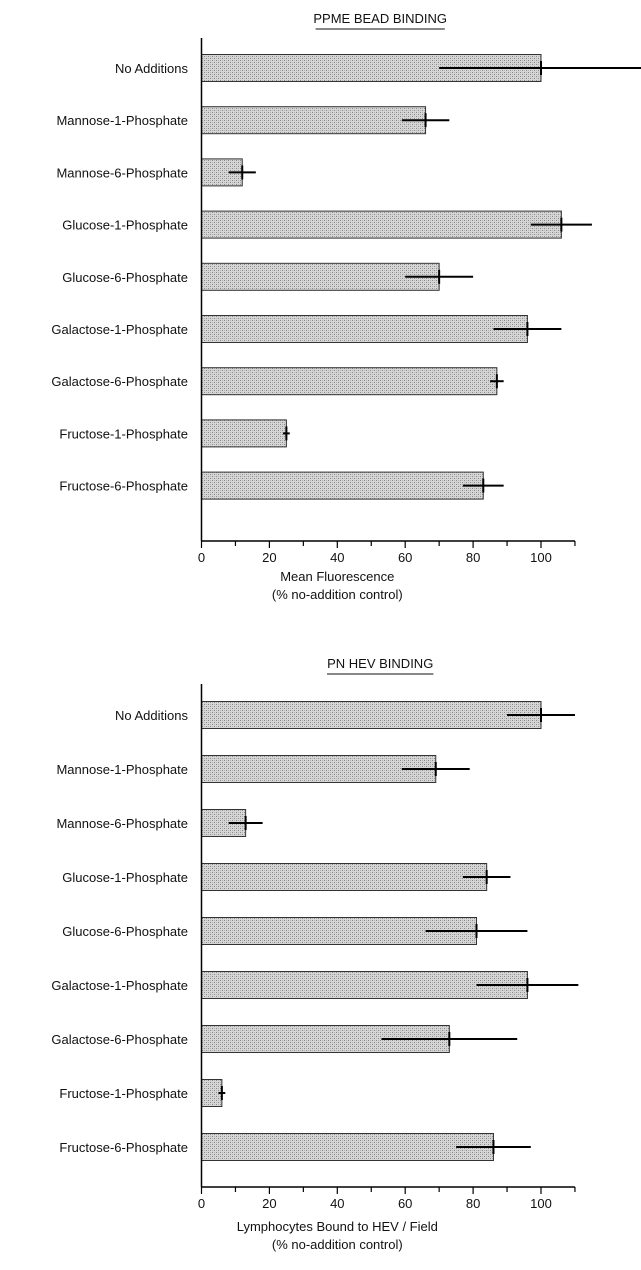 The image size is (641, 1270). Describe the element at coordinates (337, 1226) in the screenshot. I see `x-axis-label: Lymphocytes Bound to HEV / Field` at that location.